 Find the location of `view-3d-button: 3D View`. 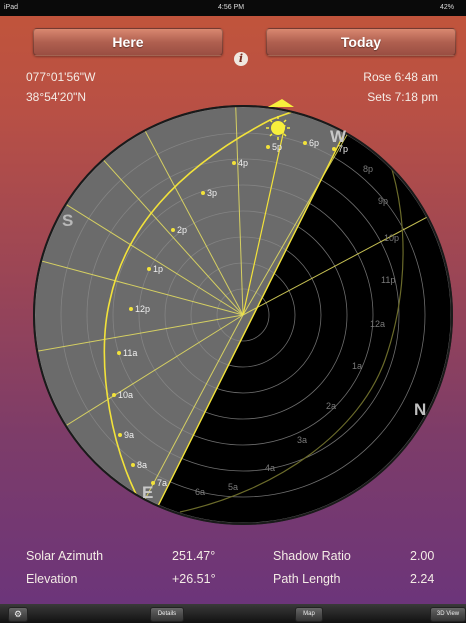

view-3d-button: 3D View is located at coordinates (448, 614).